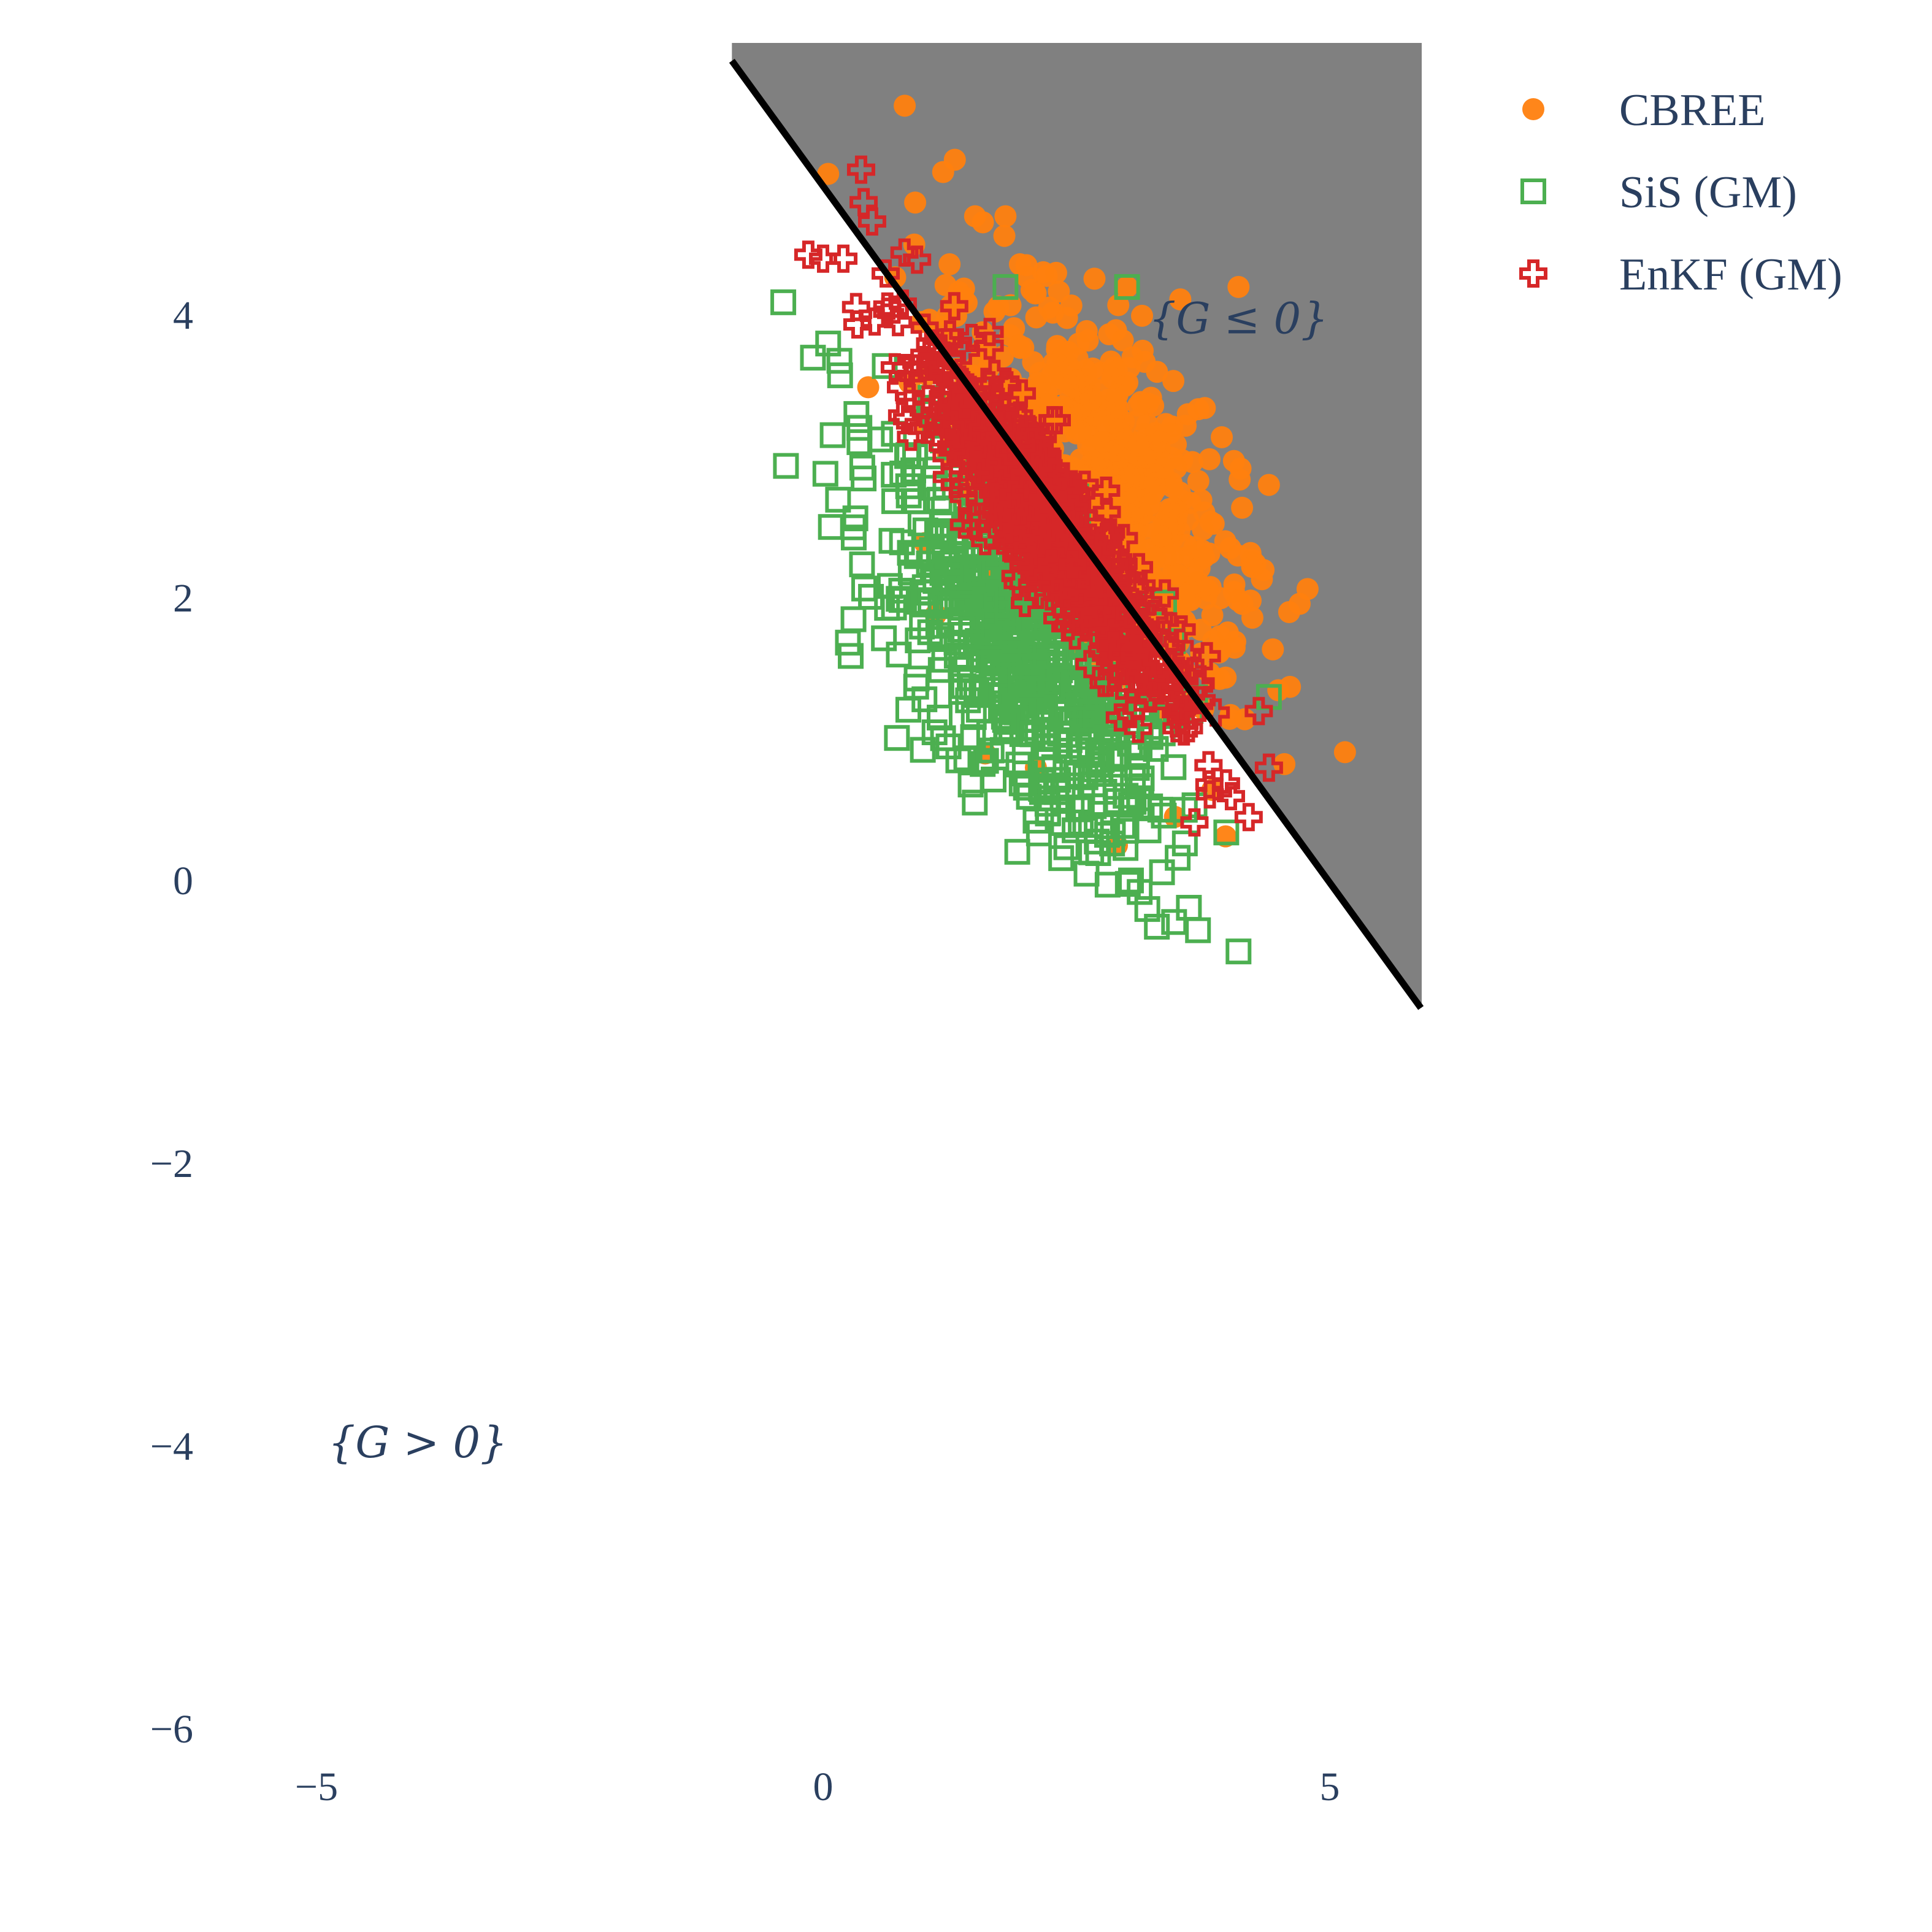 This screenshot has width=1932, height=1932. What do you see at coordinates (418, 1442) in the screenshot?
I see `safe-domain-label: {G > 0}` at bounding box center [418, 1442].